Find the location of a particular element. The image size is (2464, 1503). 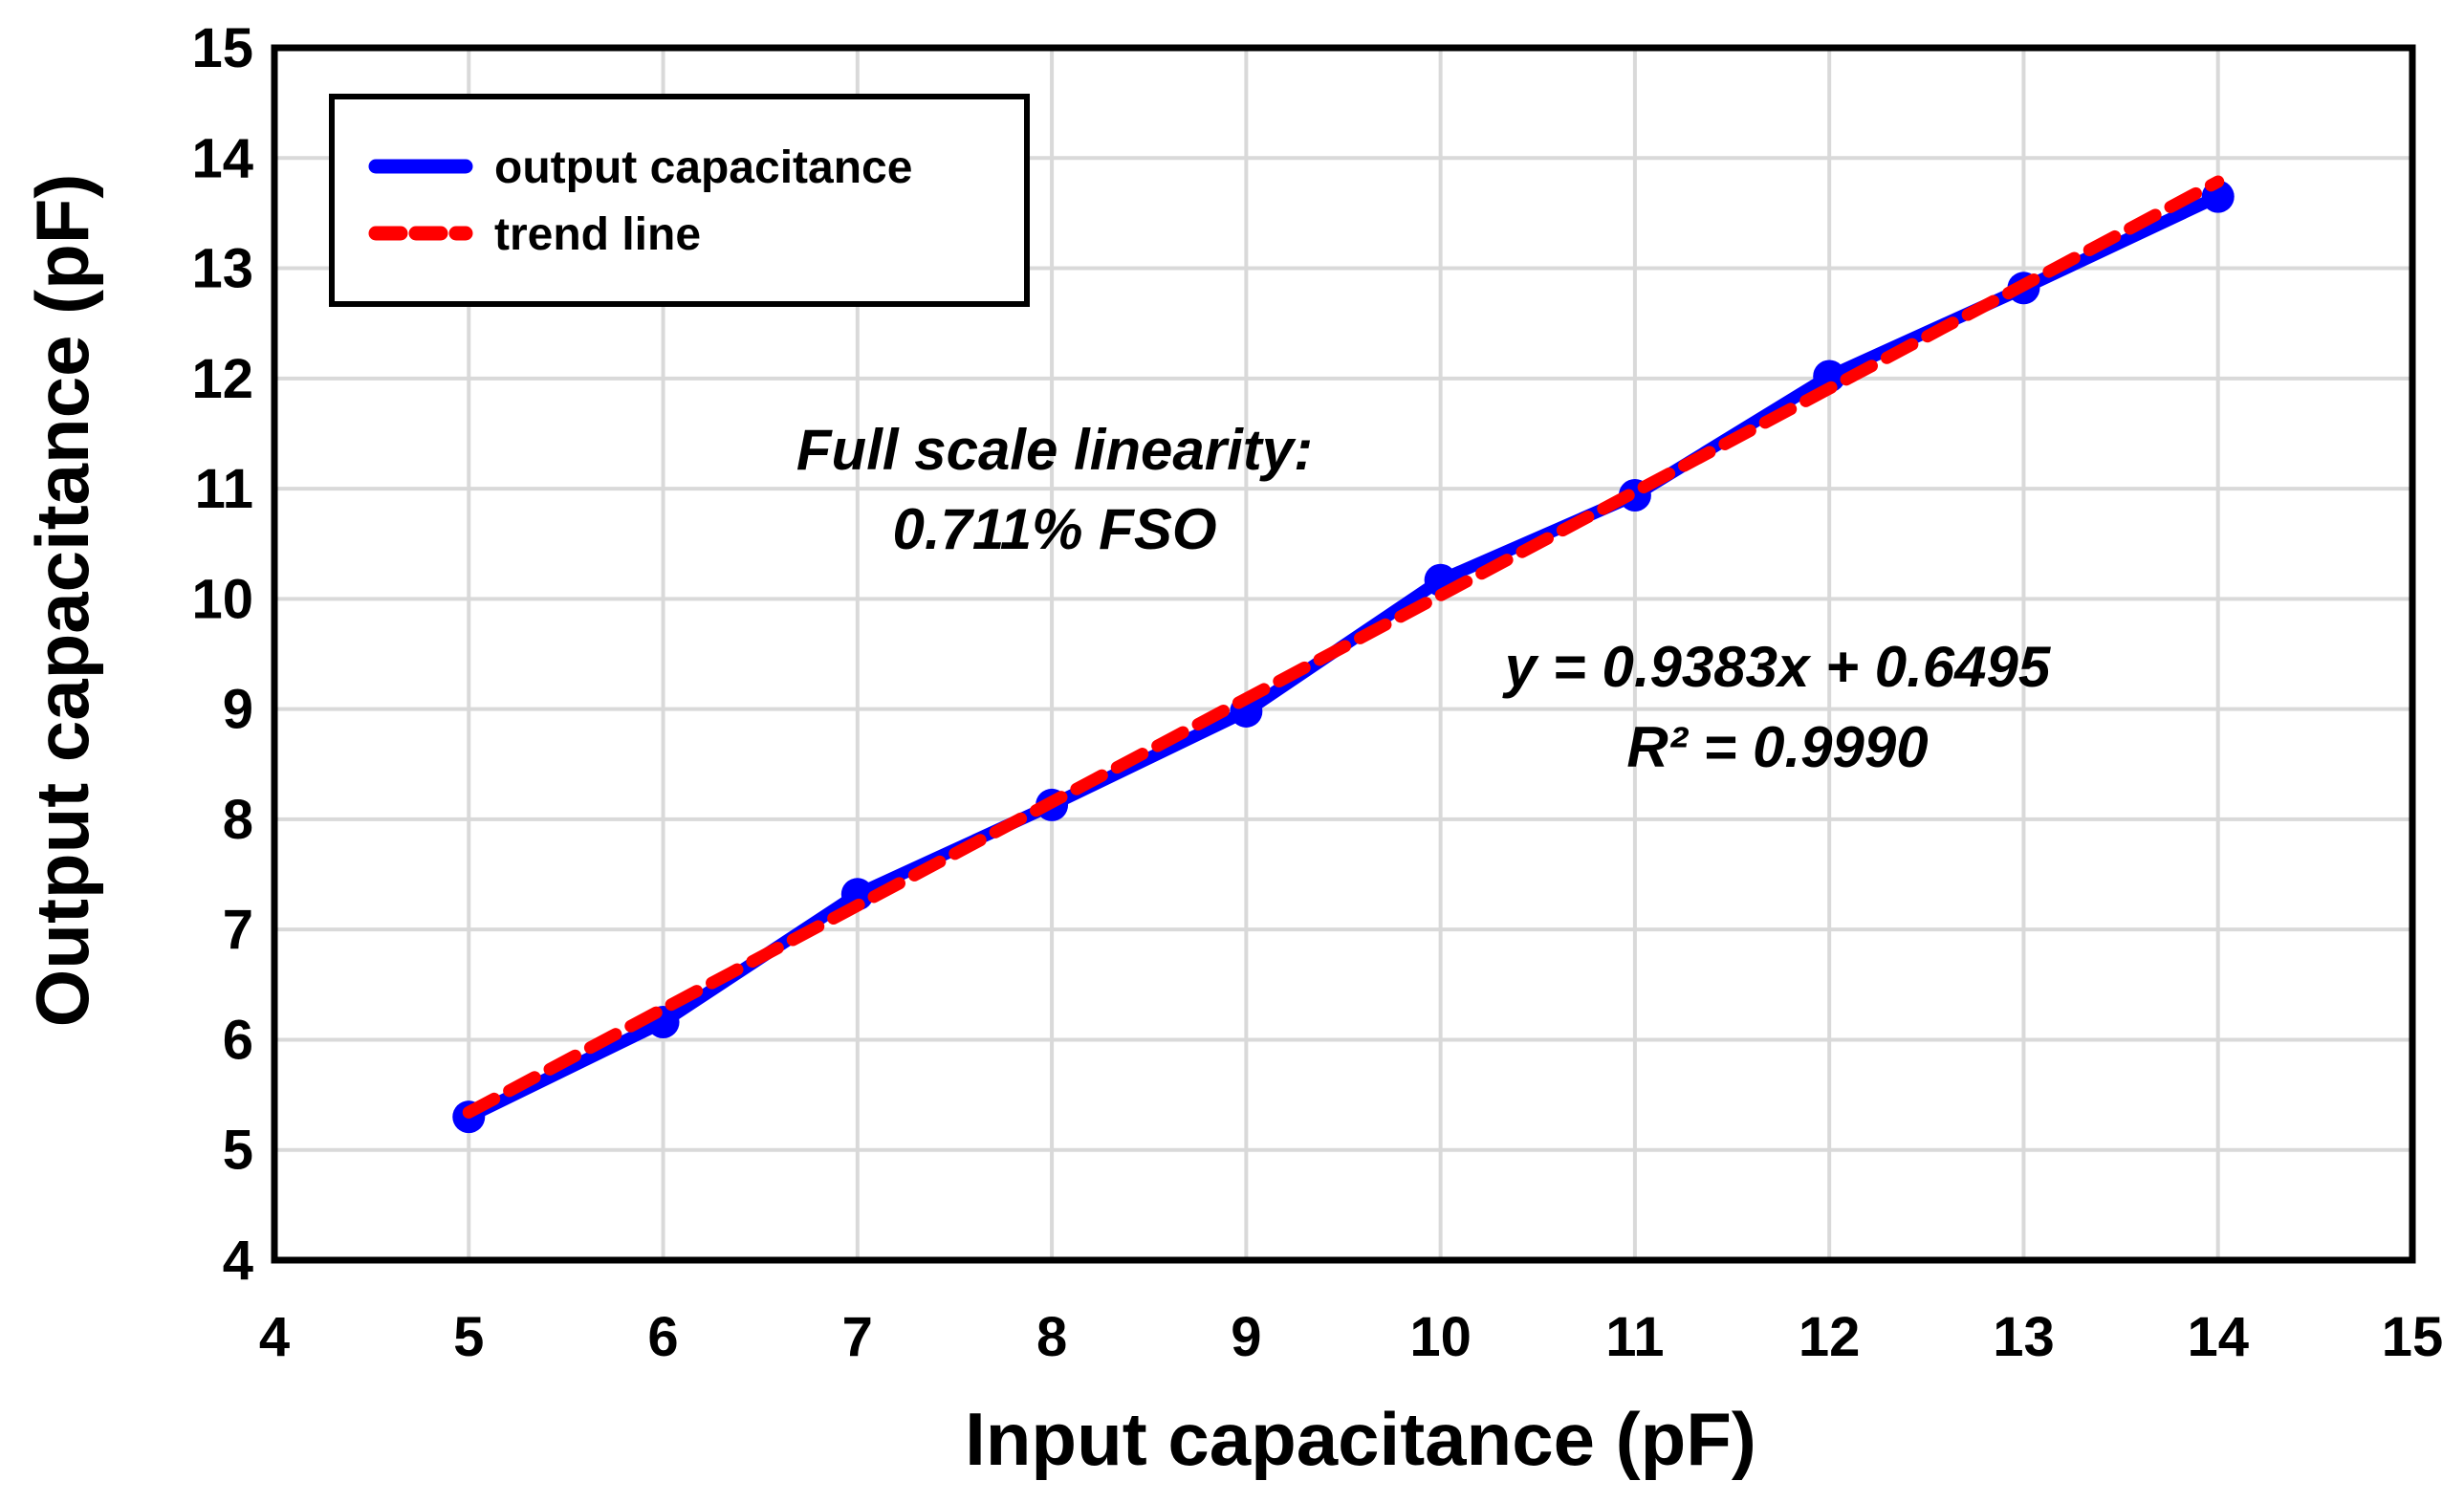

y-tick-label: 10 is located at coordinates (222, 599).